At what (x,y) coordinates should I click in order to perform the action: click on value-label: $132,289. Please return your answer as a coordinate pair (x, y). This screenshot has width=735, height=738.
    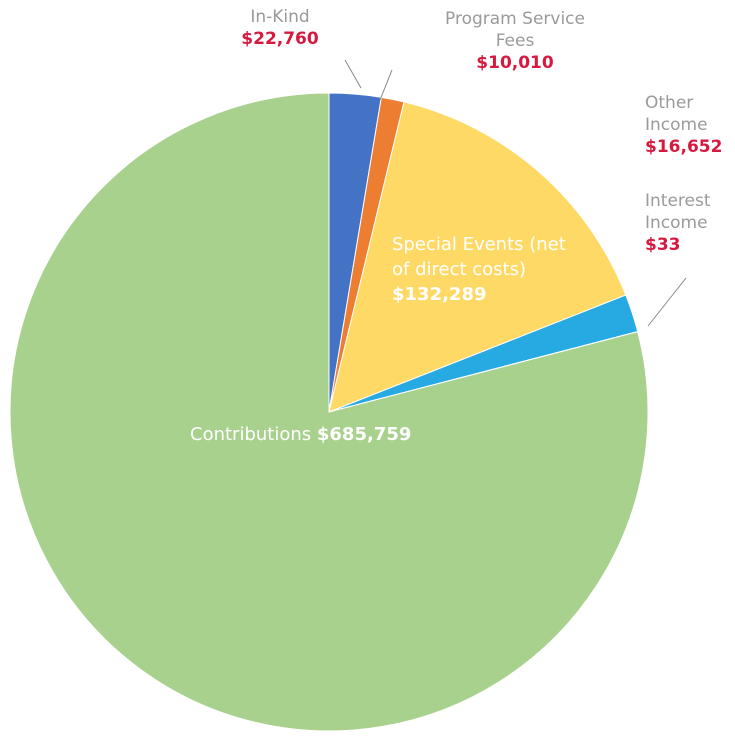
    Looking at the image, I should click on (439, 294).